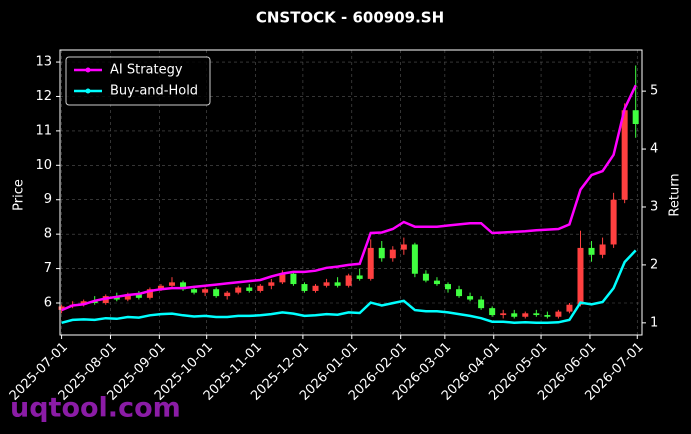 The width and height of the screenshot is (691, 434). What do you see at coordinates (48, 302) in the screenshot?
I see `y-tick-label: 6` at bounding box center [48, 302].